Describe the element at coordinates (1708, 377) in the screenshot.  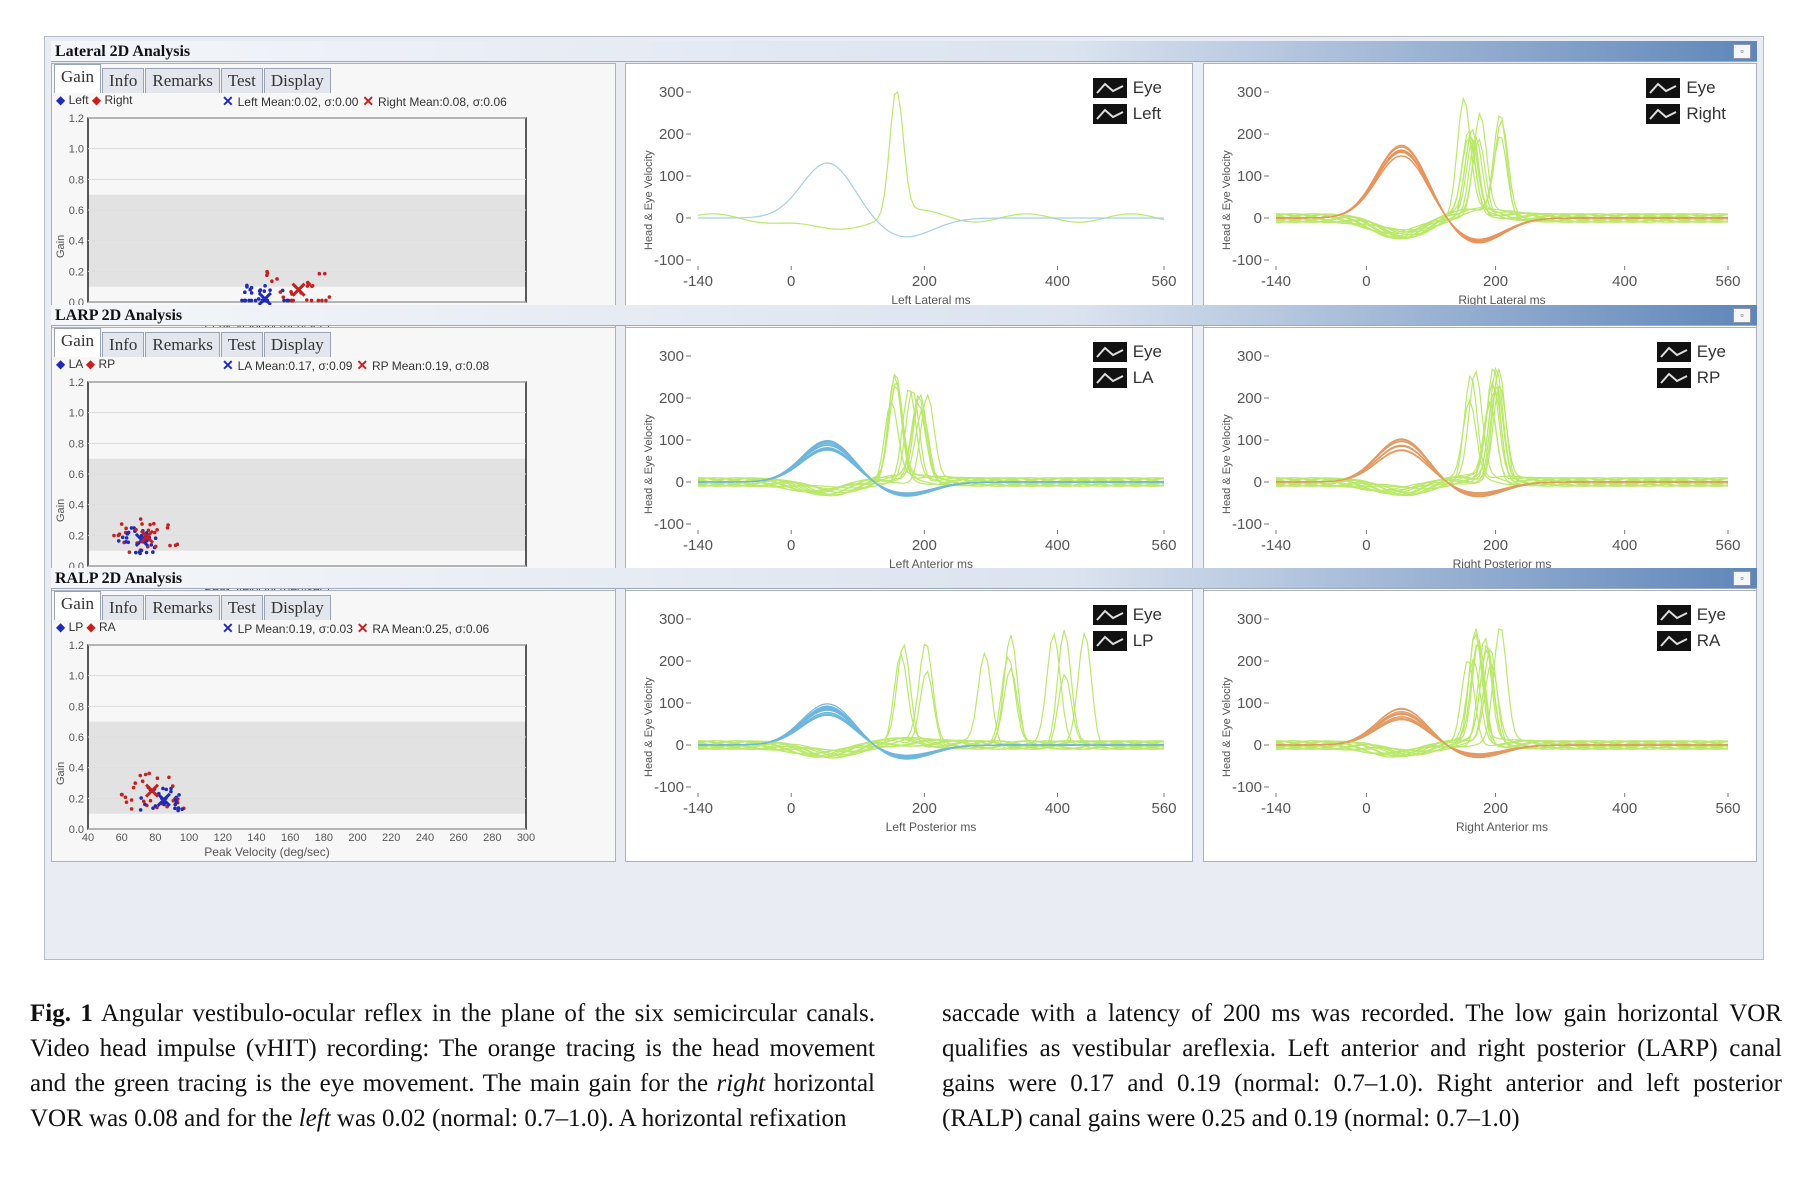
I see `legend-label: RP` at that location.